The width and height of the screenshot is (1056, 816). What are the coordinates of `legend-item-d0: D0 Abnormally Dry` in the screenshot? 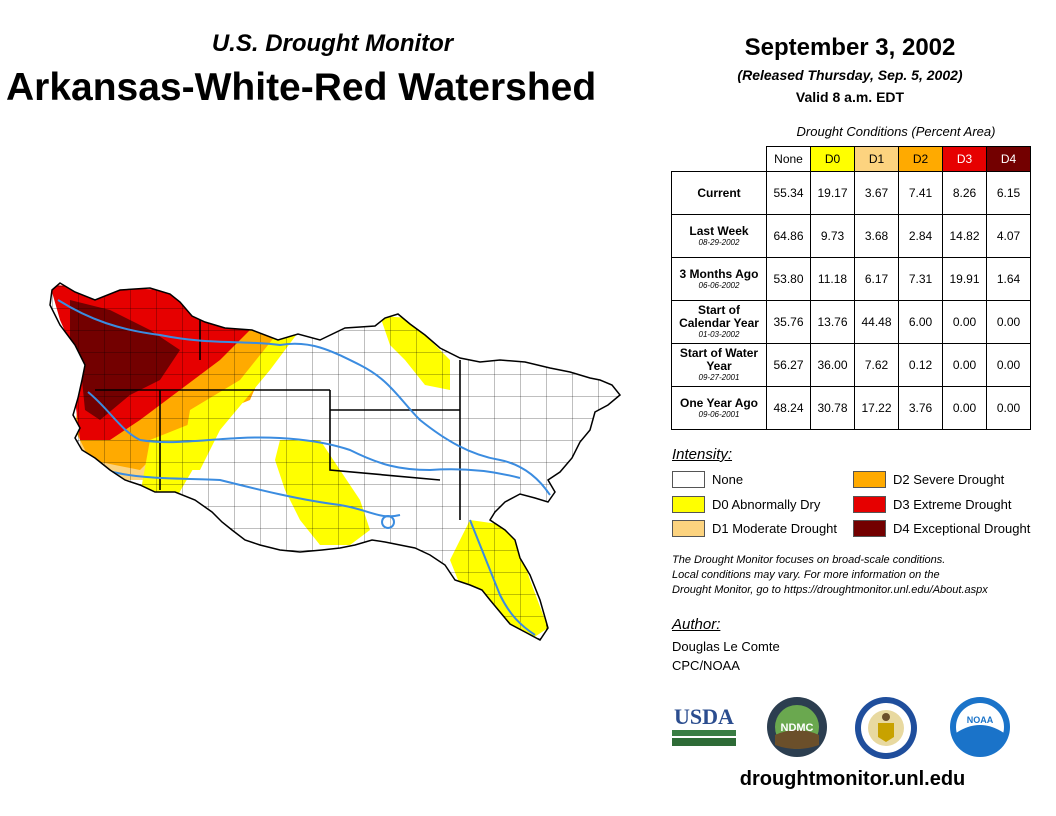 It's located at (746, 504).